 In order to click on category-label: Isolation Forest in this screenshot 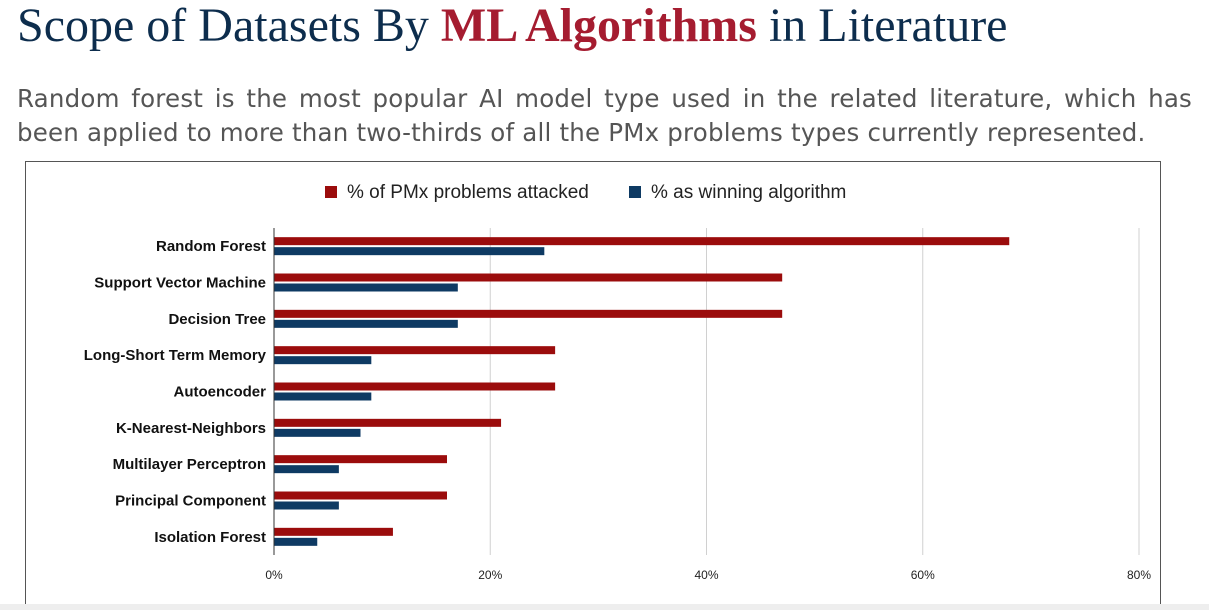, I will do `click(210, 537)`.